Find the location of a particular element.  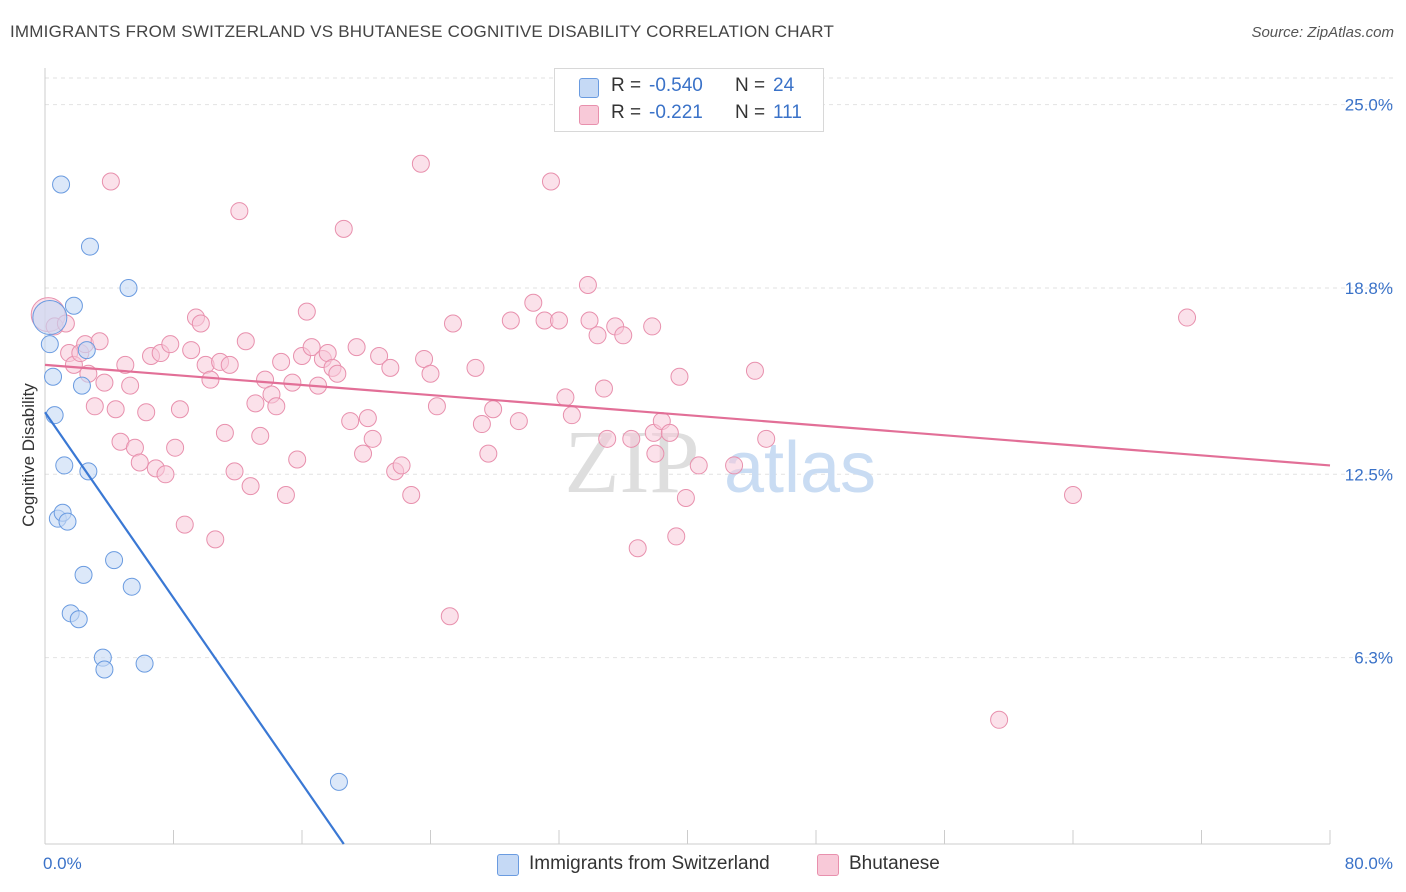

y-tick-label: 25.0% is located at coordinates (1369, 105).